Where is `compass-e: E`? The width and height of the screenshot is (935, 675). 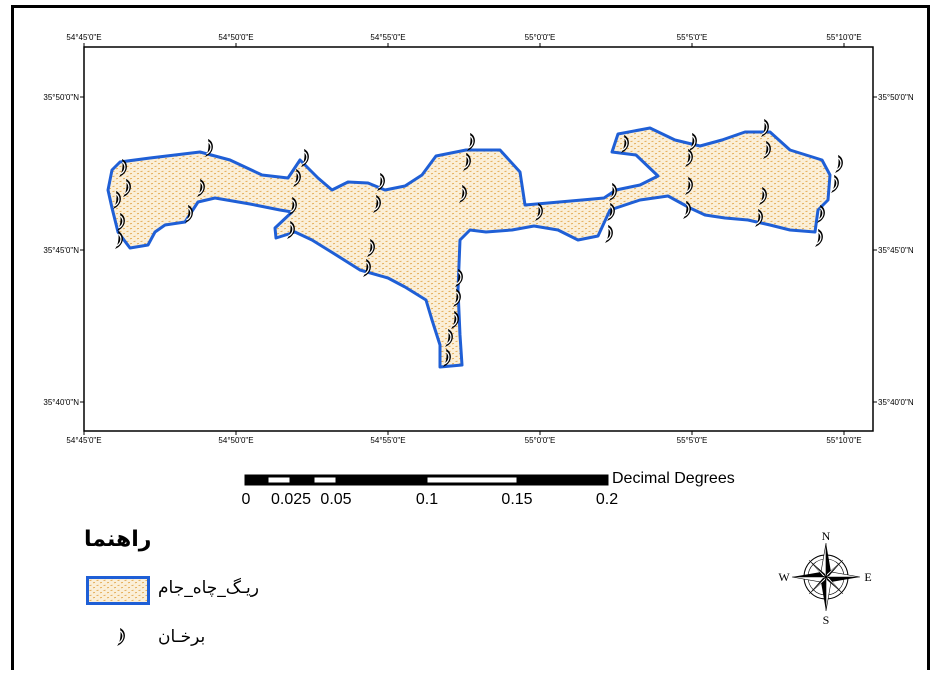
compass-e: E is located at coordinates (867, 577).